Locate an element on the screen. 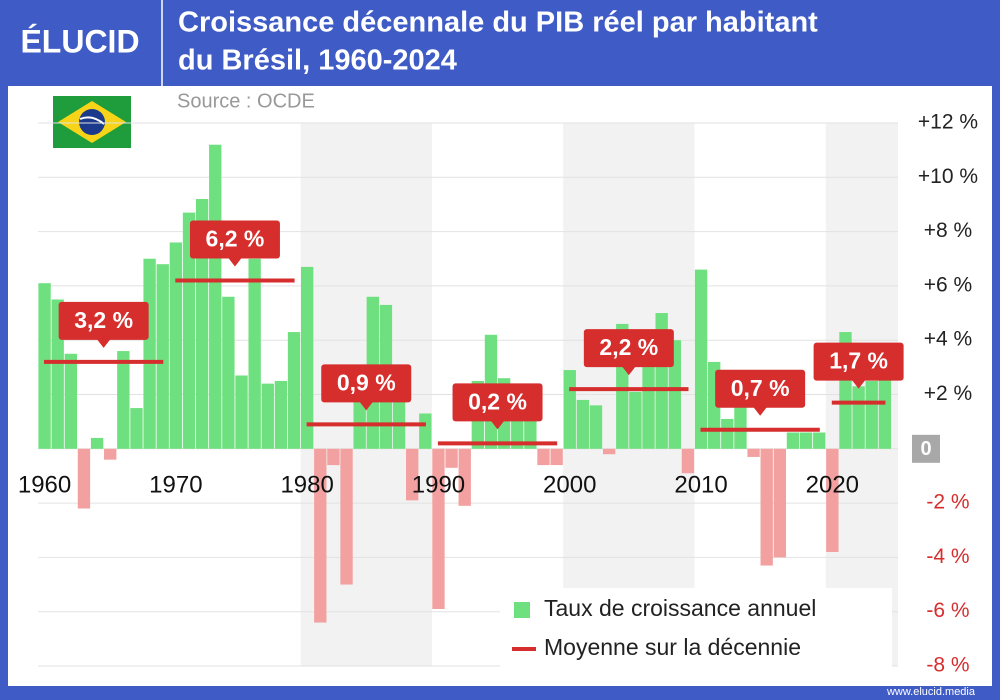  y-tick-label: -6 % is located at coordinates (947, 610).